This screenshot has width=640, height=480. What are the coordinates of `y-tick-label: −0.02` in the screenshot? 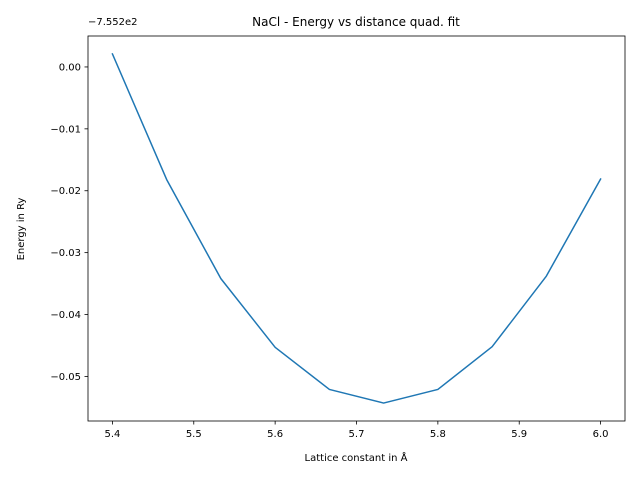 It's located at (65, 191).